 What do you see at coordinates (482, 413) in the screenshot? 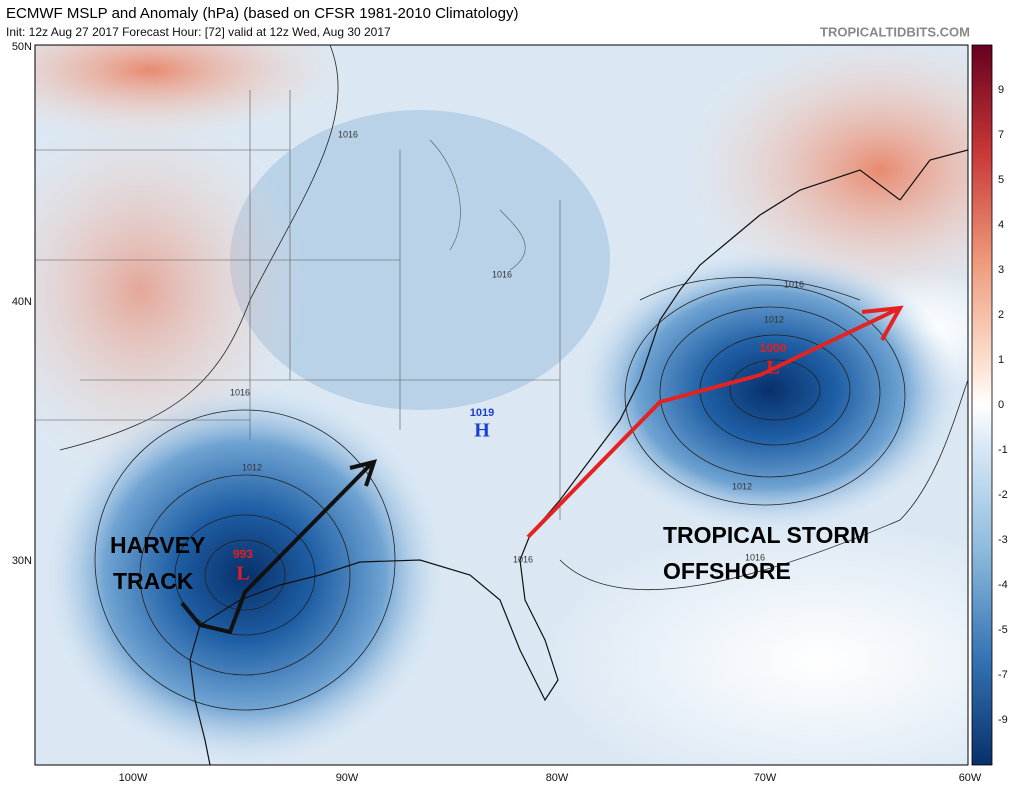
I see `center-pressure: 1019` at bounding box center [482, 413].